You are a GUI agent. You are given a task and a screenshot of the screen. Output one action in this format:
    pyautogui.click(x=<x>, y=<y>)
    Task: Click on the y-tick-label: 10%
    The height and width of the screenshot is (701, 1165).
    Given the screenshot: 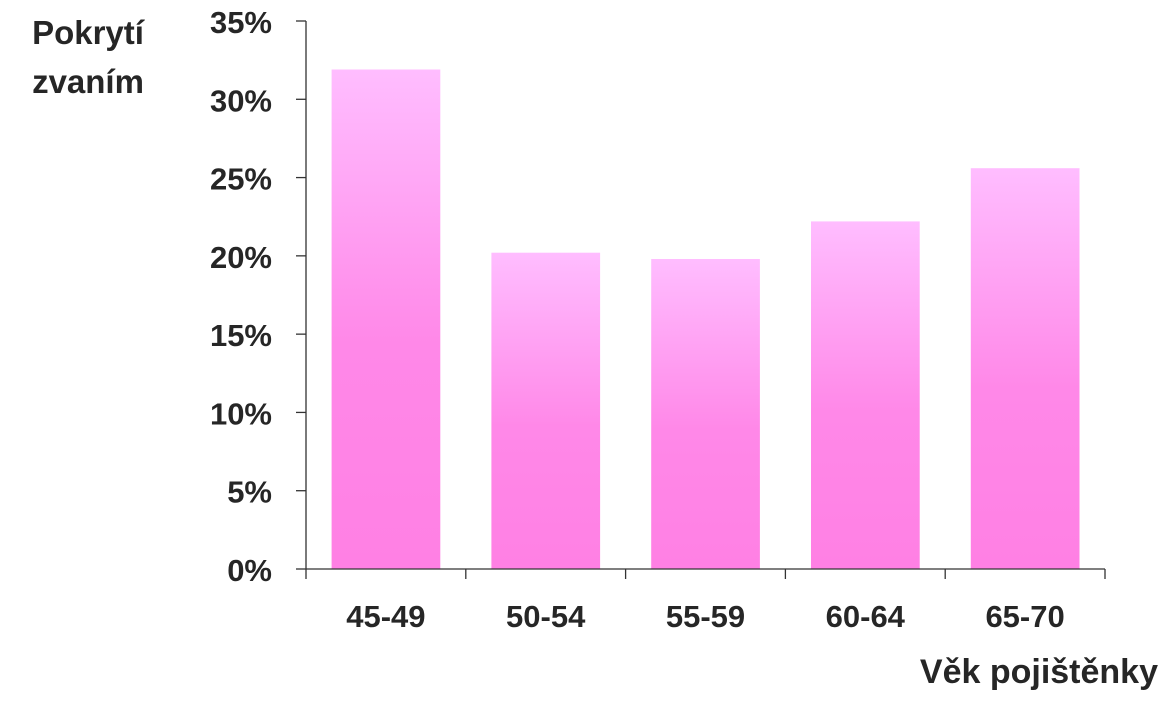 What is the action you would take?
    pyautogui.click(x=241, y=413)
    